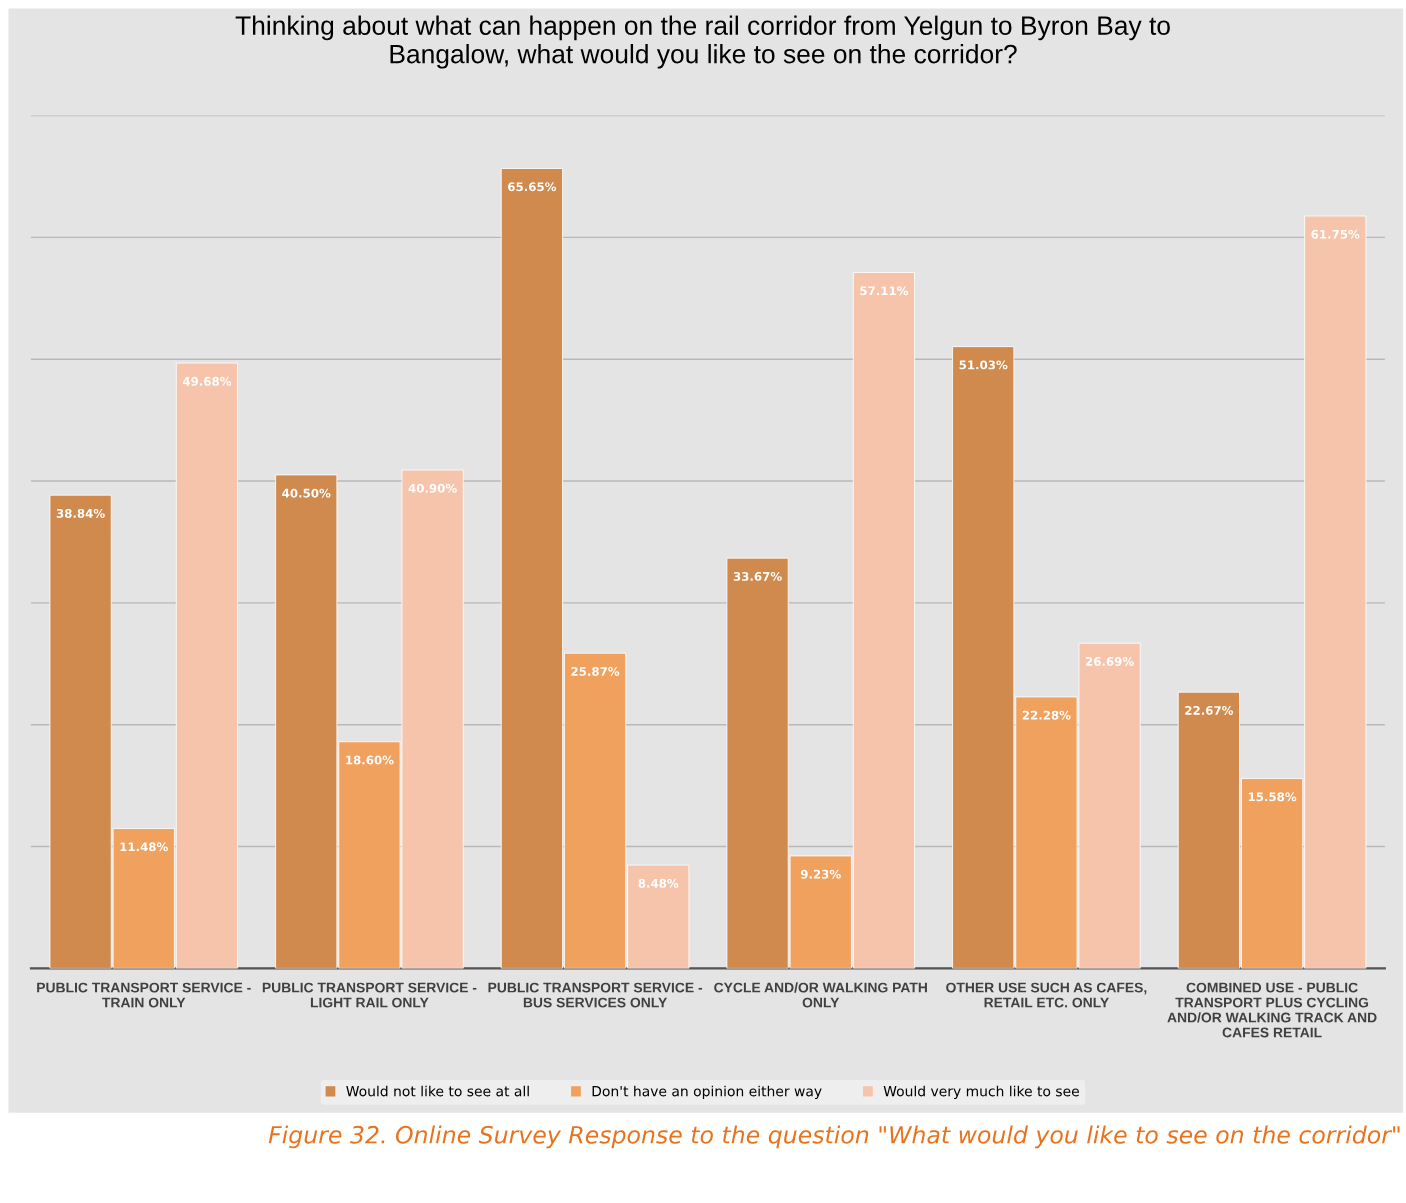 The height and width of the screenshot is (1203, 1406). I want to click on data-label: 40.90%, so click(432, 488).